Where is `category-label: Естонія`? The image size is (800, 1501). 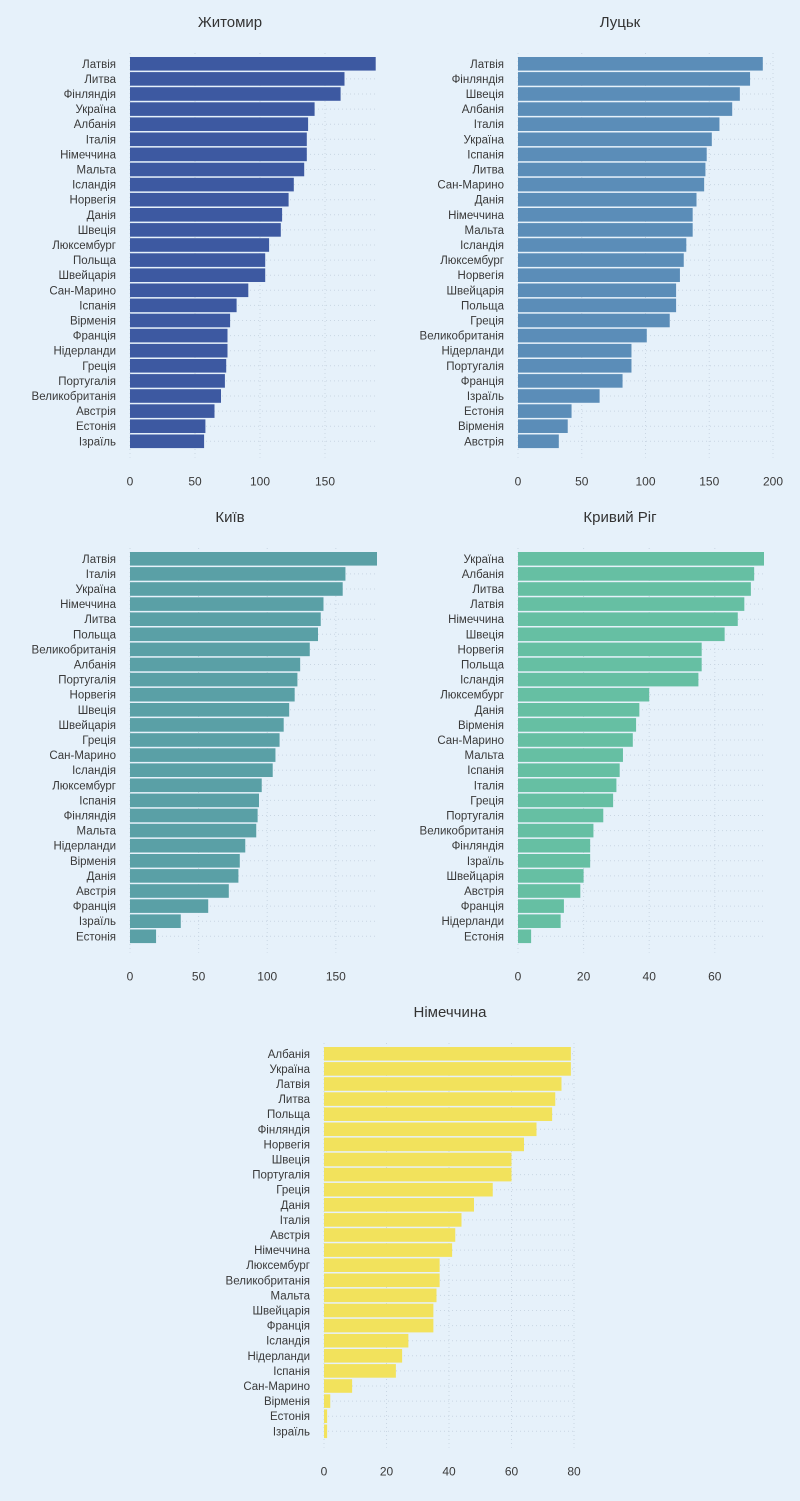
category-label: Естонія is located at coordinates (290, 1417).